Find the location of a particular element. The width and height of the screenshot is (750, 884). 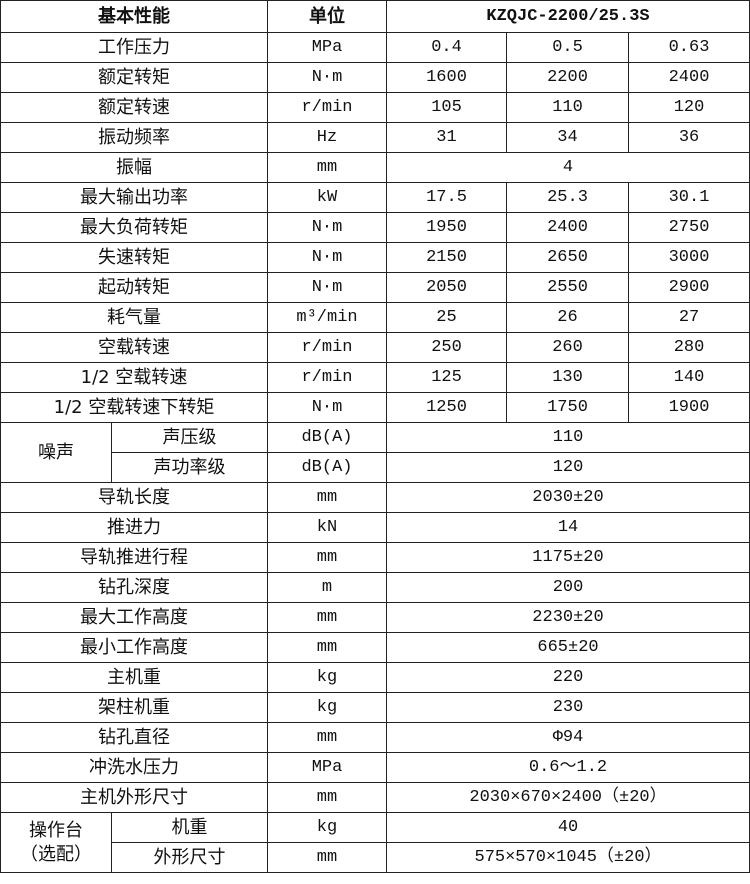

console-label-line2: （选配） is located at coordinates (56, 854).